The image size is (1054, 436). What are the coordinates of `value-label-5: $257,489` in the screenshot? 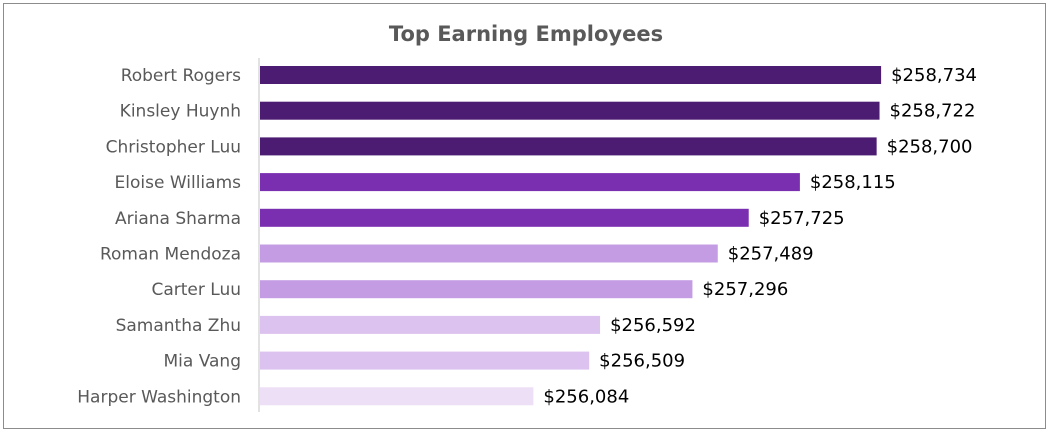 It's located at (771, 254).